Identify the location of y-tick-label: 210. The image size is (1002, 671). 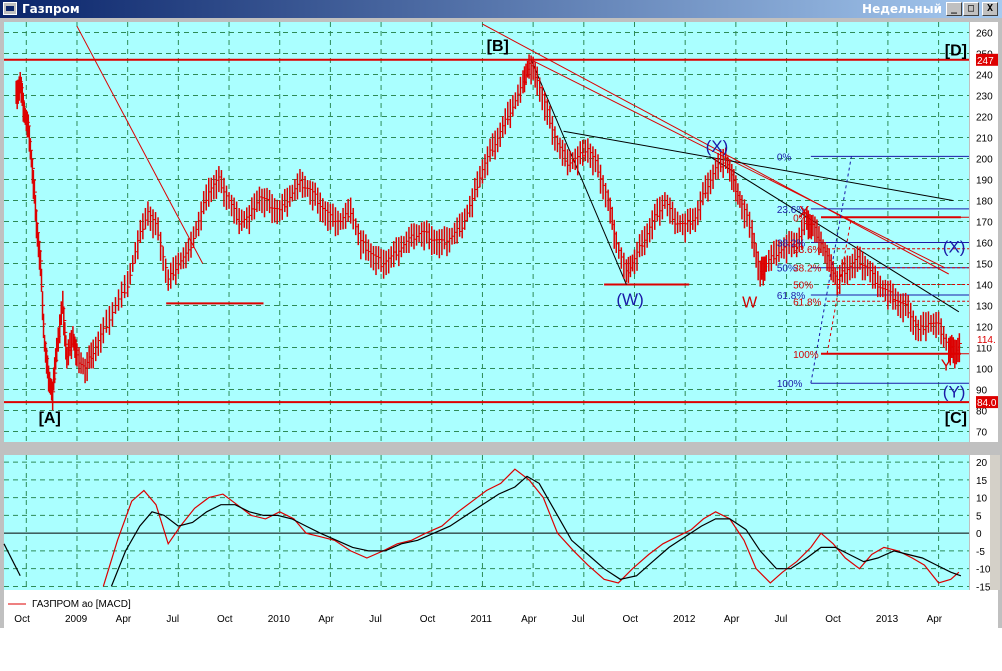
(984, 139).